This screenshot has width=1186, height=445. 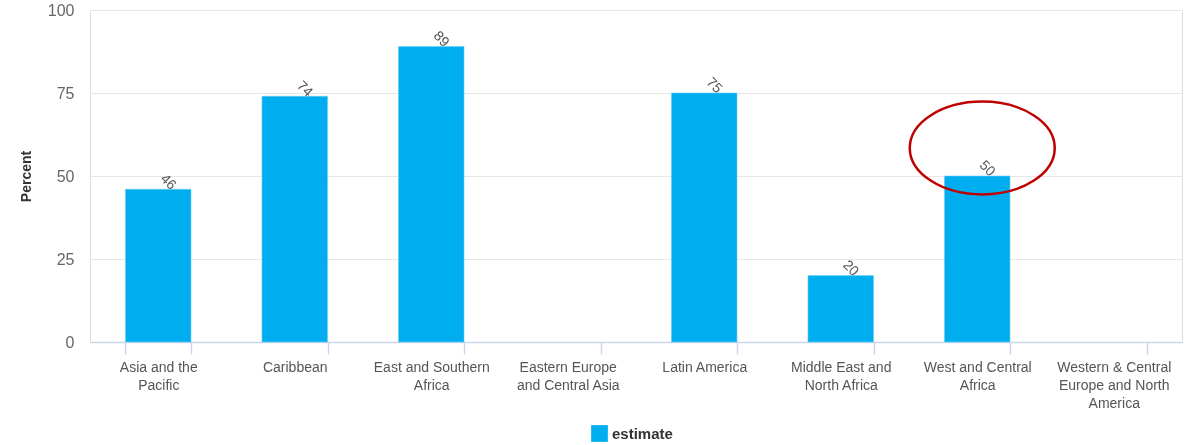 I want to click on data-label: 20, so click(x=851, y=267).